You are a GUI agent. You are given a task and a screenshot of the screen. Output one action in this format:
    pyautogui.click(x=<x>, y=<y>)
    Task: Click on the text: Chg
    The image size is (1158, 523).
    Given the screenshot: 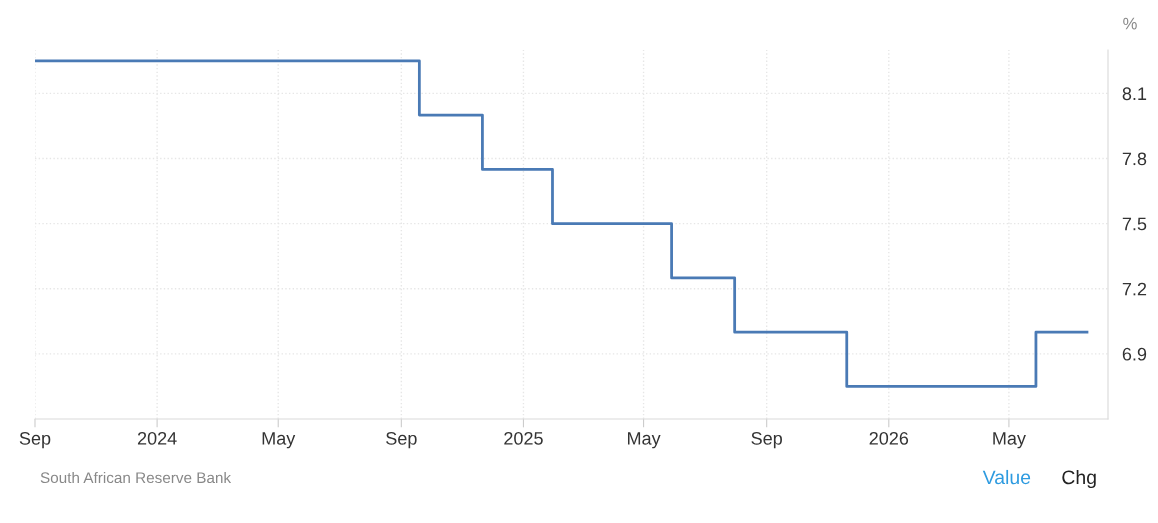 What is the action you would take?
    pyautogui.click(x=1079, y=479)
    